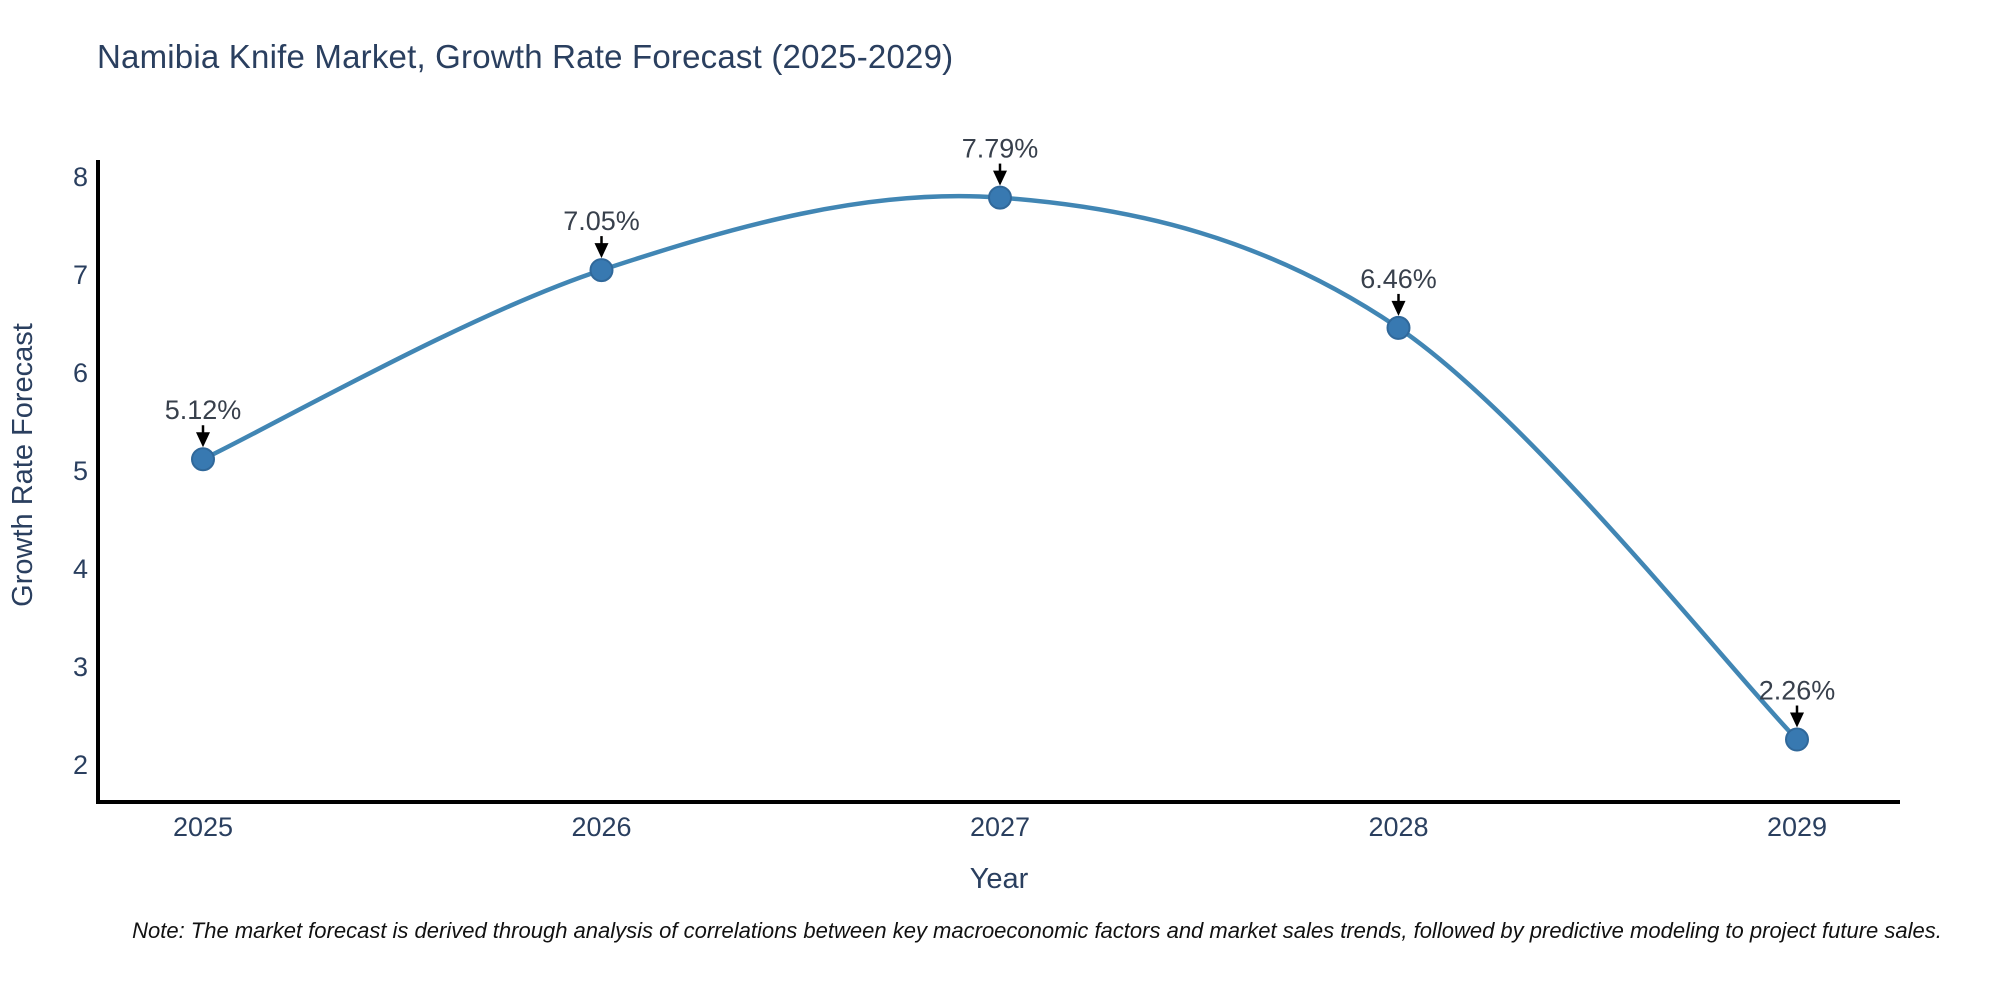  Describe the element at coordinates (80, 177) in the screenshot. I see `y-tick-label: 8` at that location.